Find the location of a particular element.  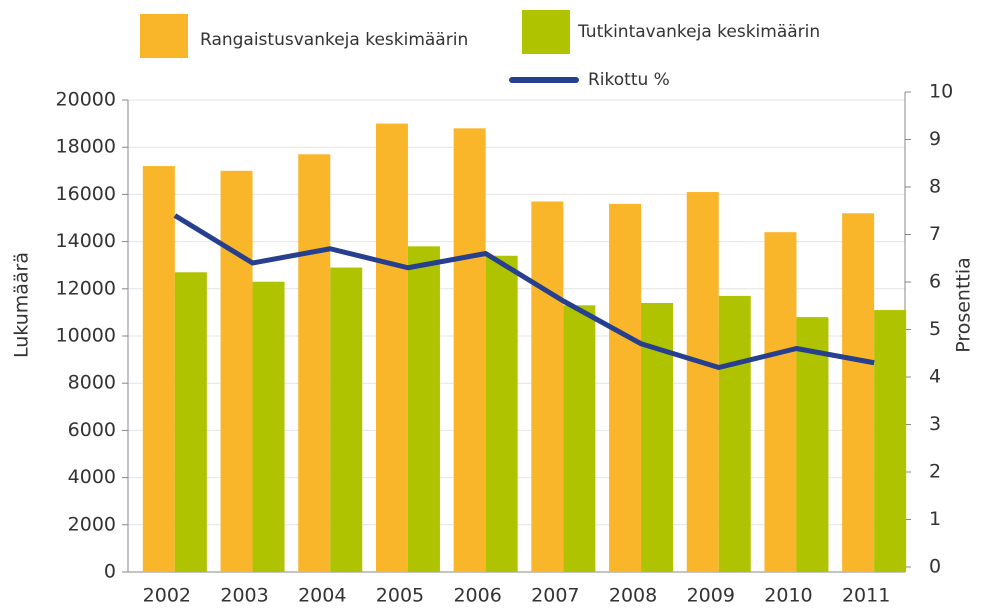

x-tick-label: 2011 is located at coordinates (866, 596).